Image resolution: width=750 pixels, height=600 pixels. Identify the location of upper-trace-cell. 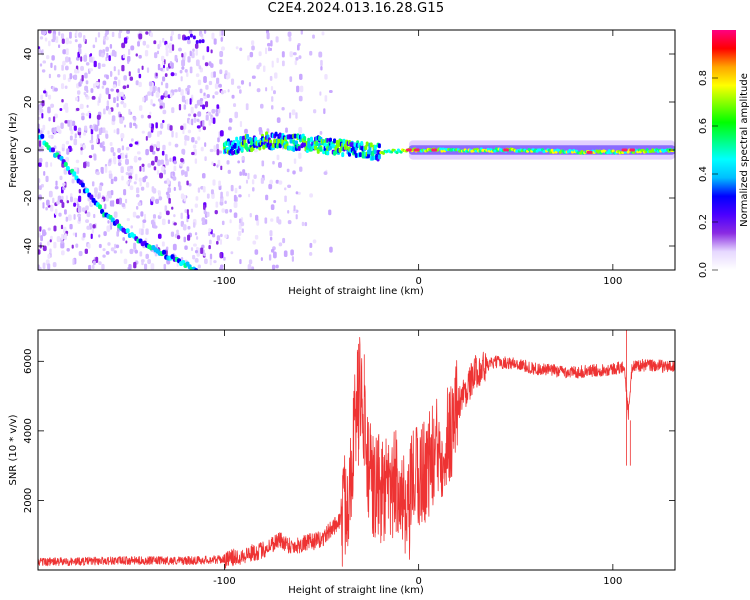
(186, 38).